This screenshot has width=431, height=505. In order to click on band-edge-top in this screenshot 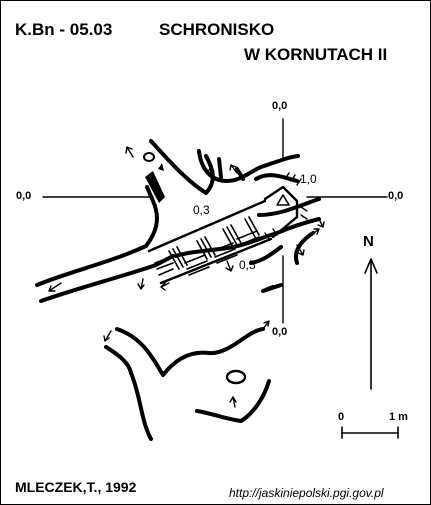, I will do `click(207, 226)`.